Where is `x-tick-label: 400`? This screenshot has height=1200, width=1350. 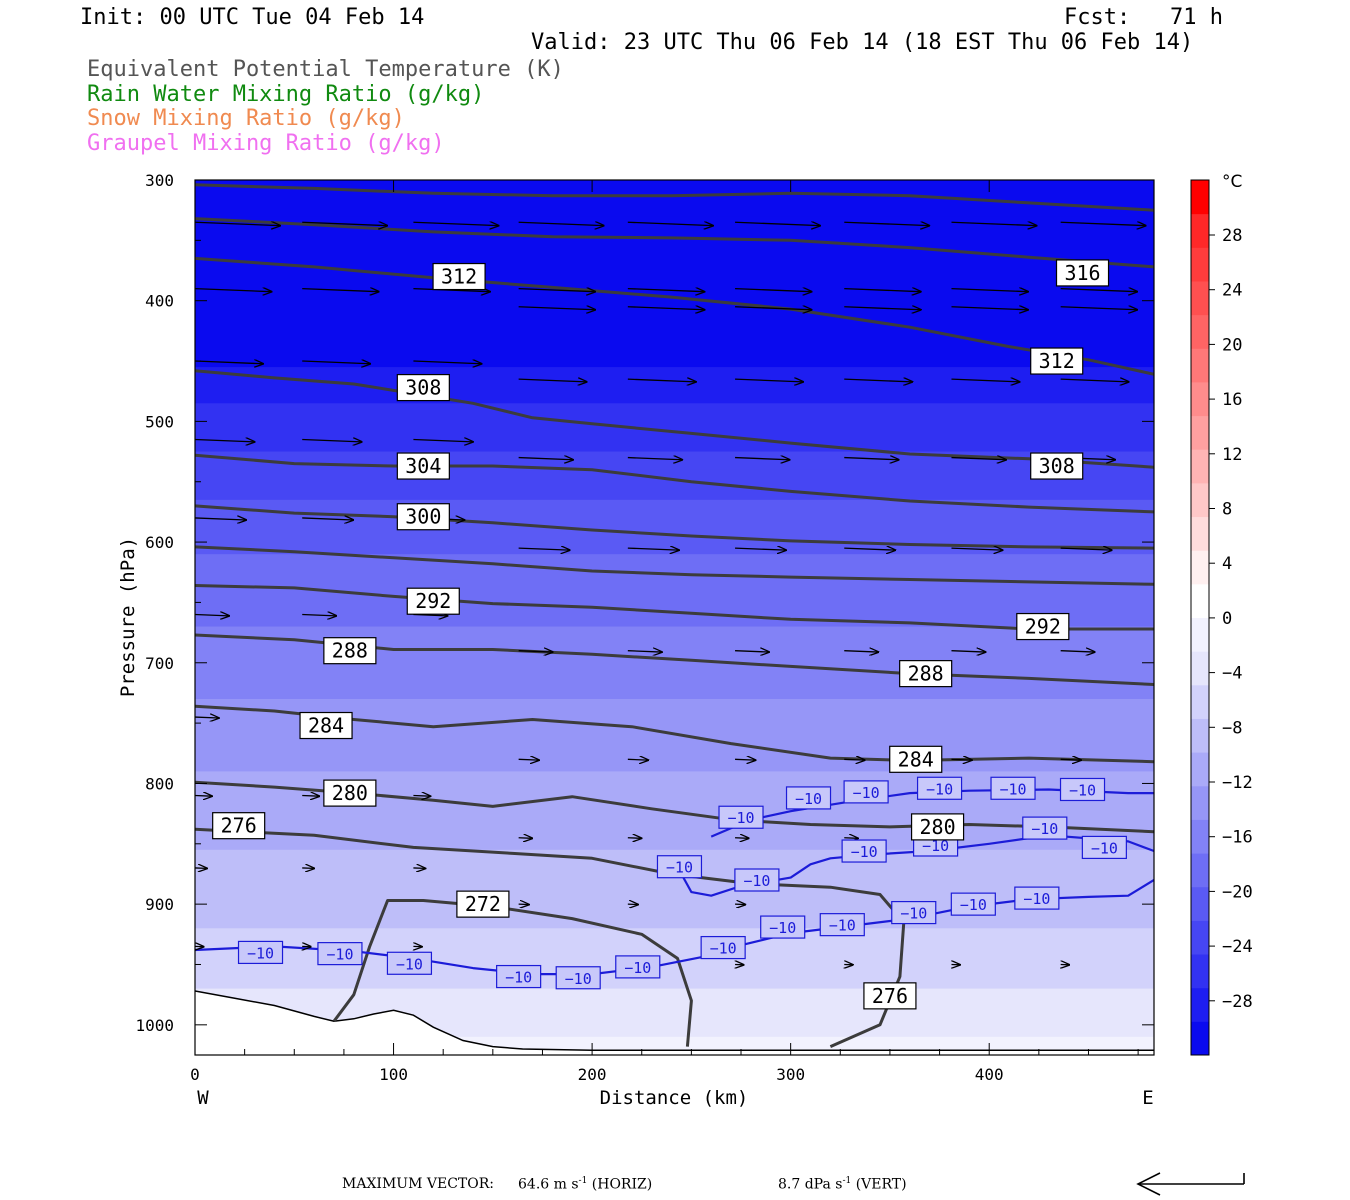 x-tick-label: 400 is located at coordinates (989, 1074).